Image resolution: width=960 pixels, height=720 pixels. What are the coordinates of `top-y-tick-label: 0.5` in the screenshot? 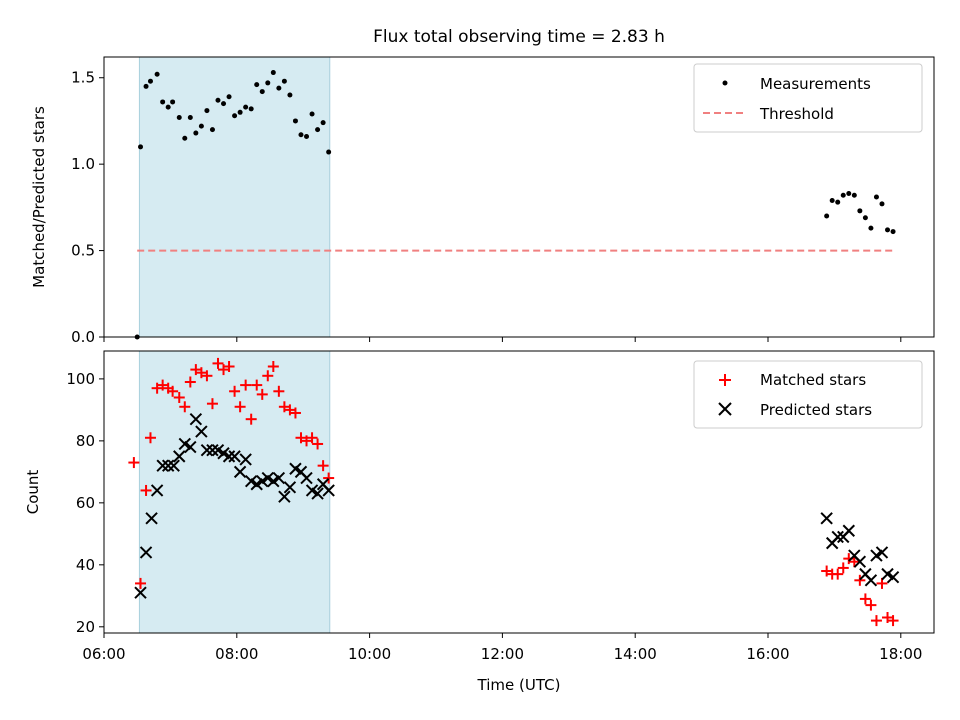 It's located at (83, 251).